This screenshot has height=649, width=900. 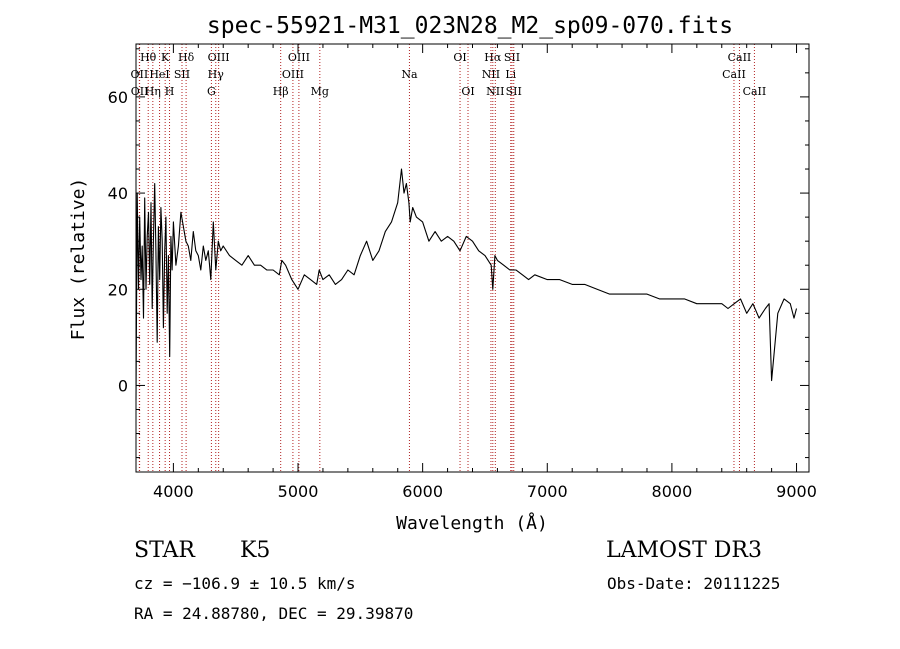 I want to click on spectral-line-label-18: OI, so click(x=467, y=91).